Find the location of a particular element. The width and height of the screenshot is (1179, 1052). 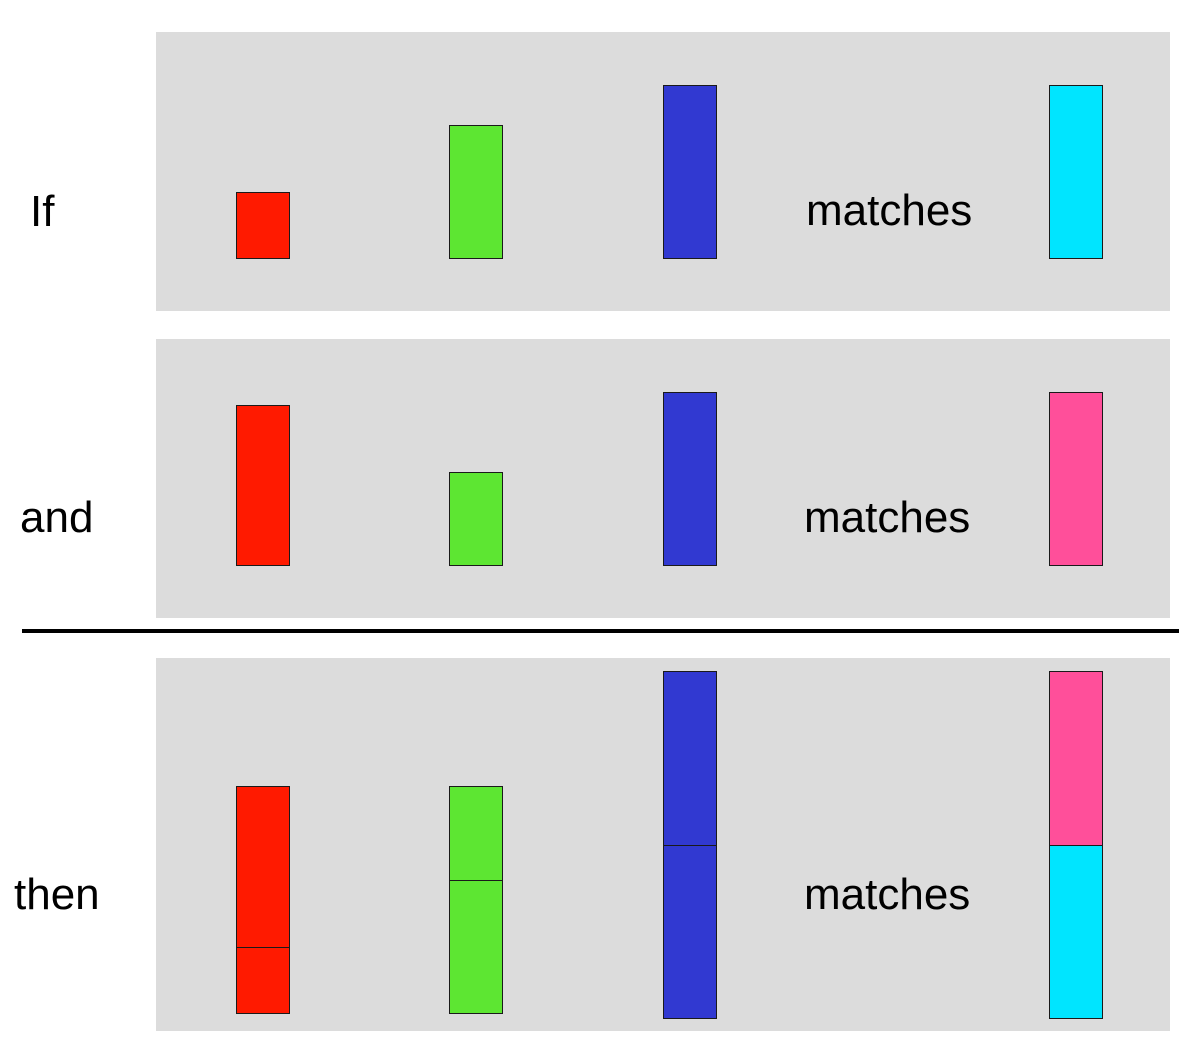

bar-if-red is located at coordinates (263, 225).